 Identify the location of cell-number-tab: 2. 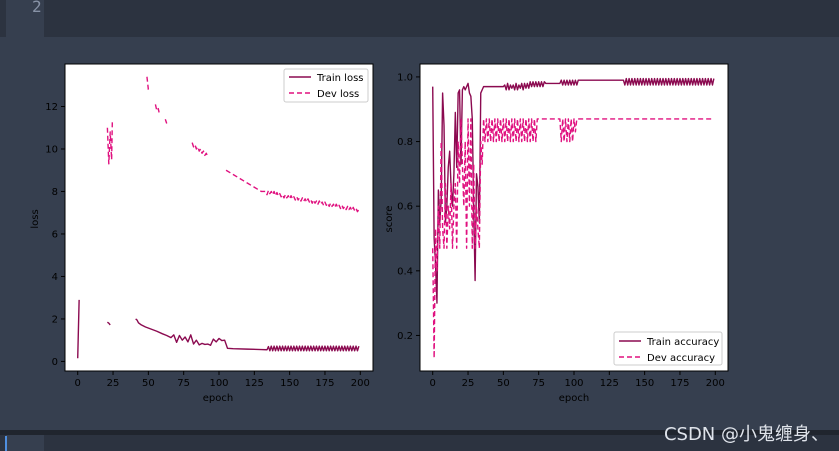
(25, 18).